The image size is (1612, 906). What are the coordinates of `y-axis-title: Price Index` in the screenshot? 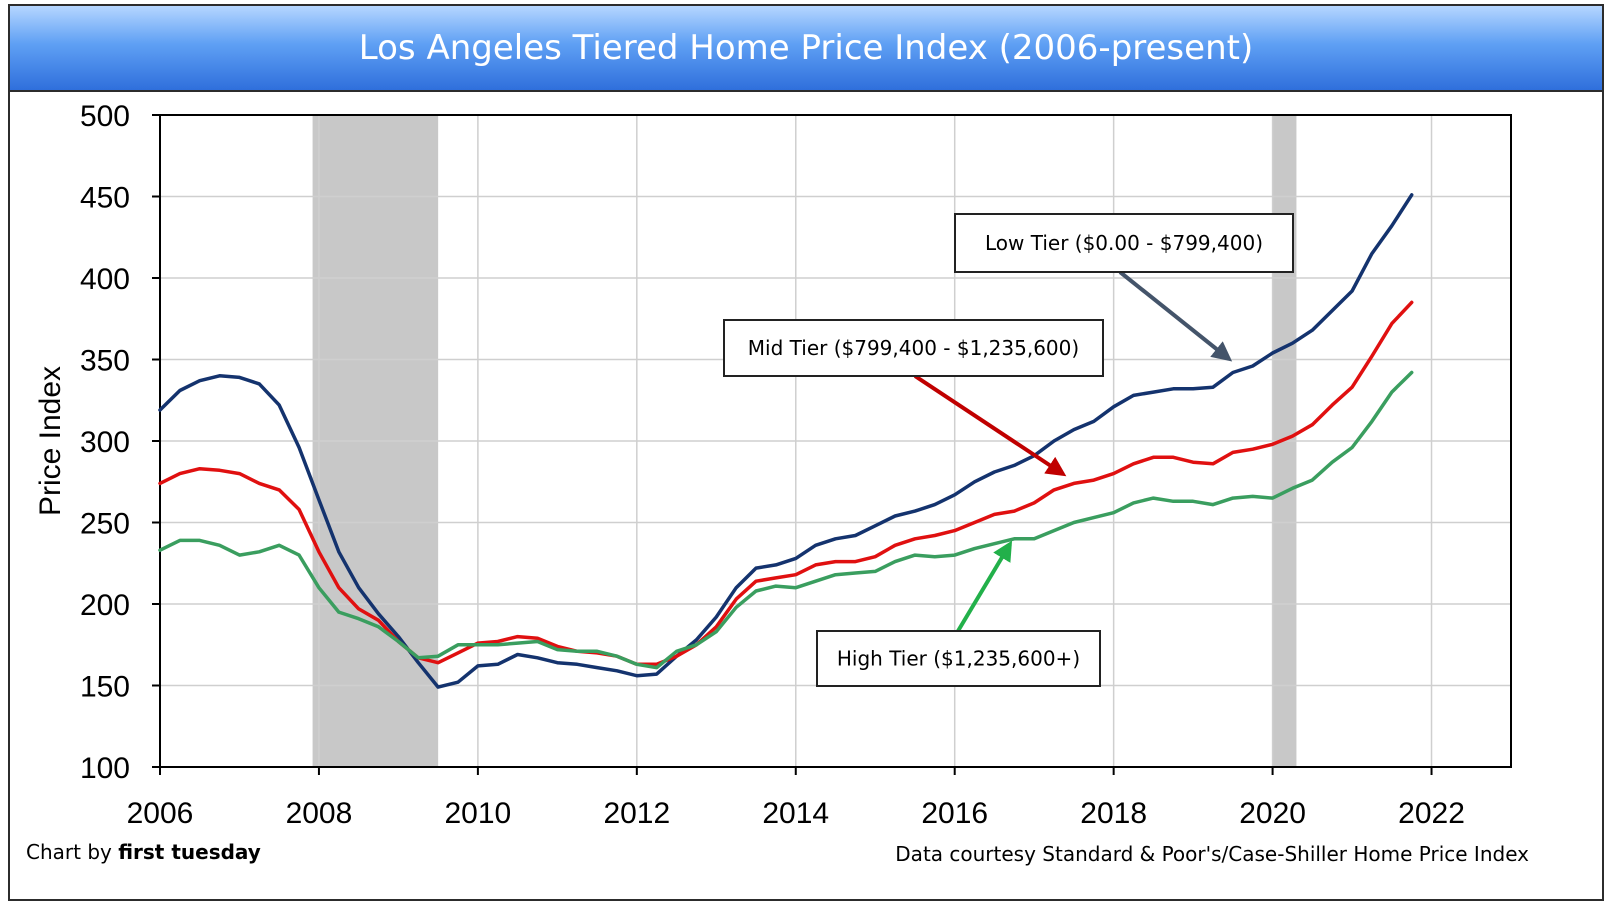 It's located at (50, 441).